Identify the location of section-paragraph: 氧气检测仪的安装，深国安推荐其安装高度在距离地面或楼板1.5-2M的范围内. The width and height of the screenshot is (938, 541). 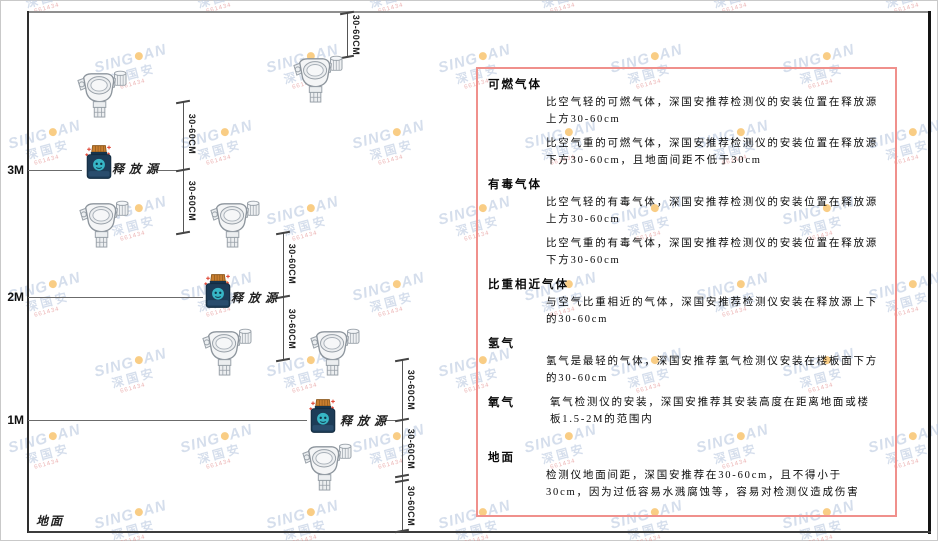
(710, 411).